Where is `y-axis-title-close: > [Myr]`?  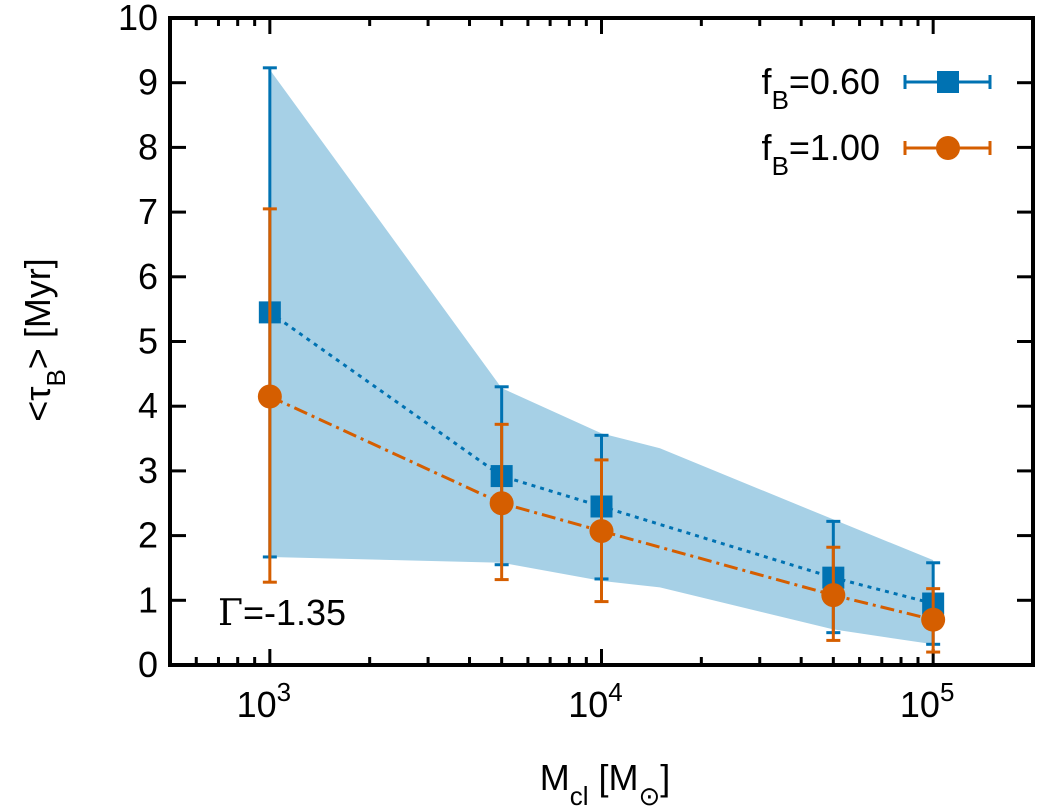 y-axis-title-close: > [Myr] is located at coordinates (37, 313).